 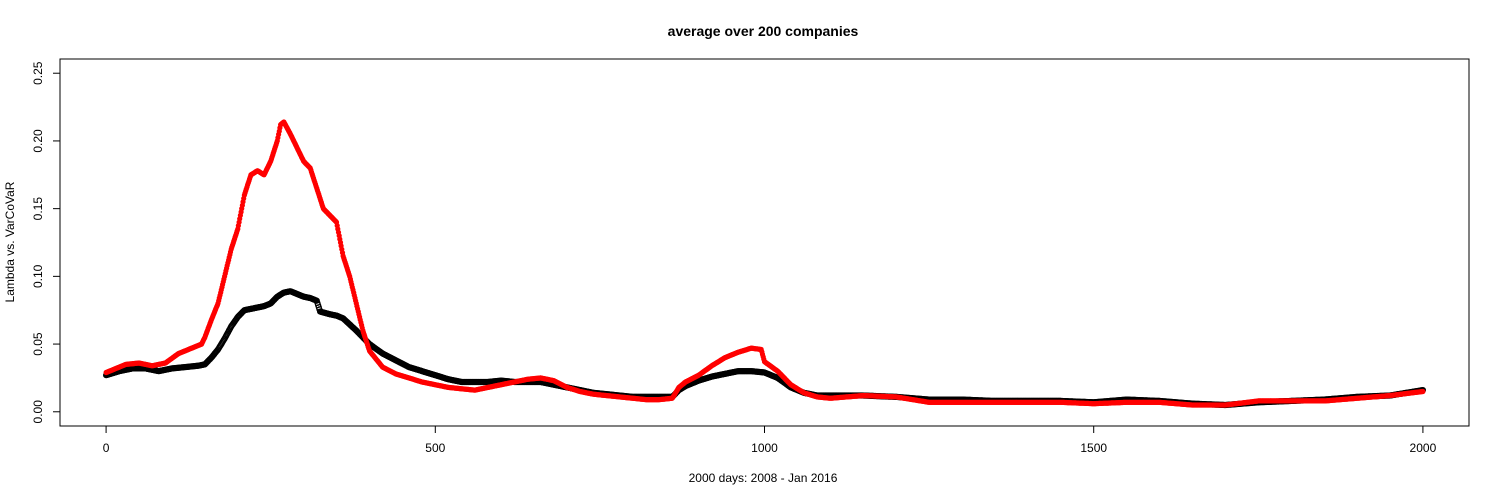 I want to click on x-tick-label: 500, so click(x=435, y=448).